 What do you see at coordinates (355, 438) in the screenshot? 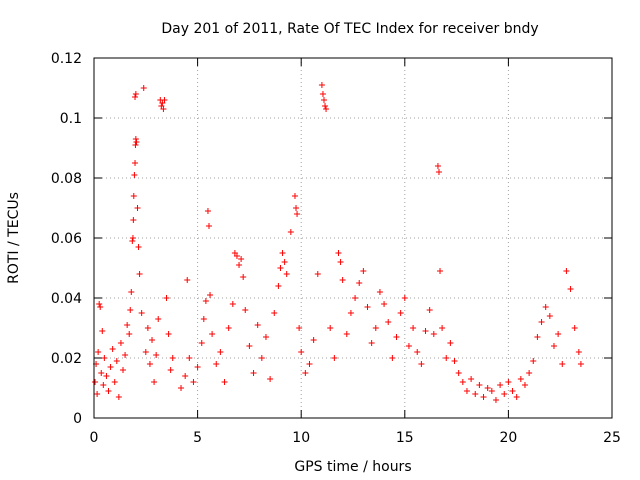
I see `x-tick-labels: 0 5 10 15 20 25` at bounding box center [355, 438].